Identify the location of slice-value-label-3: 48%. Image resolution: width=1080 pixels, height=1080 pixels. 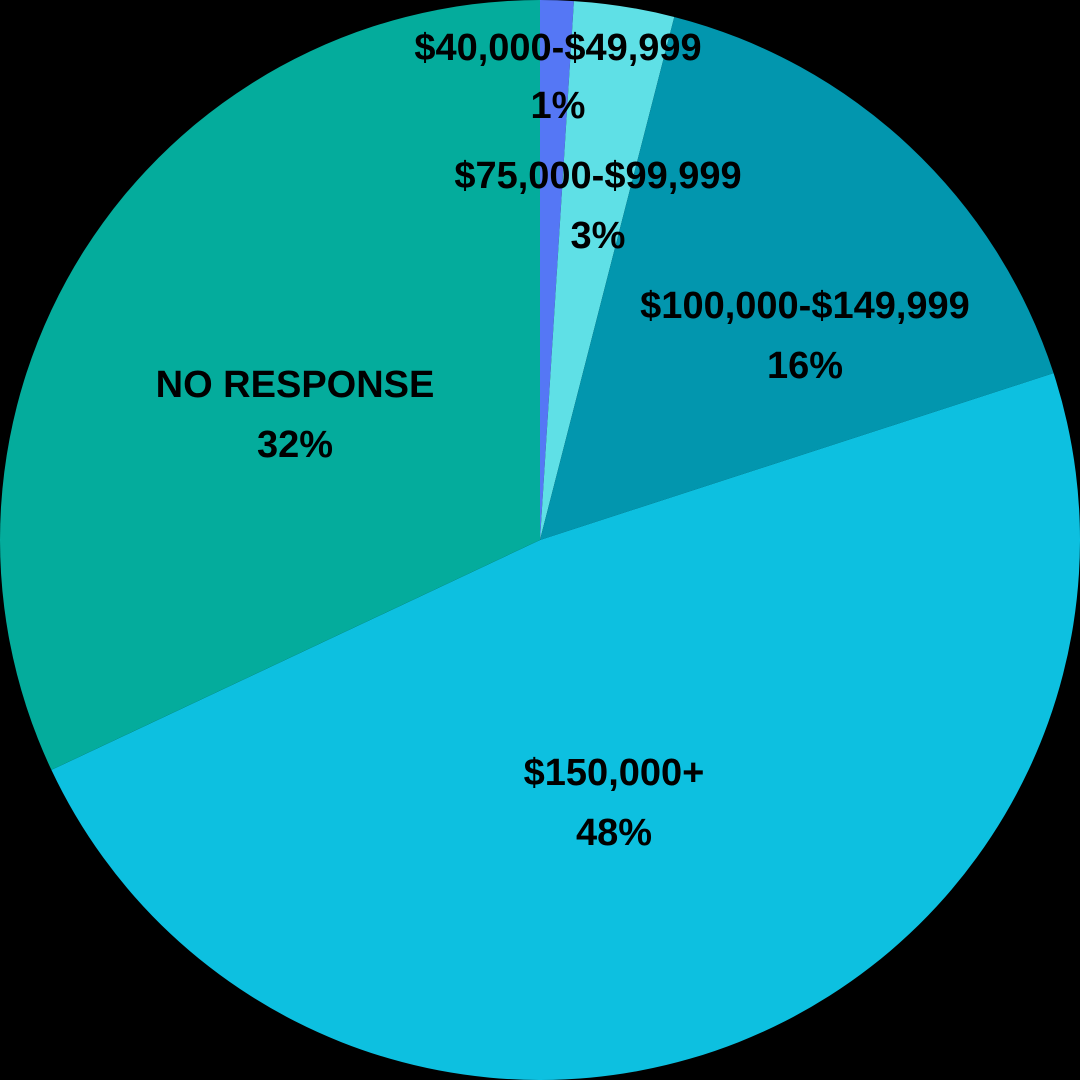
(614, 833).